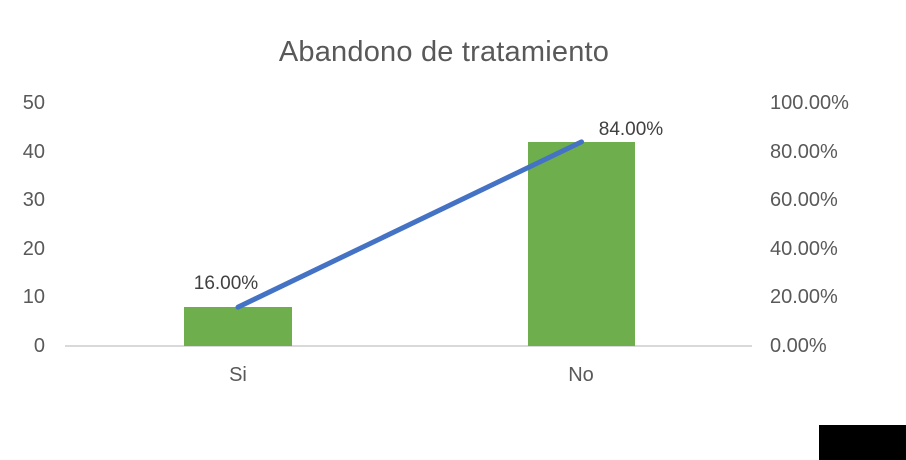 This screenshot has width=906, height=460. I want to click on y-axis-left-tick: 0, so click(39, 346).